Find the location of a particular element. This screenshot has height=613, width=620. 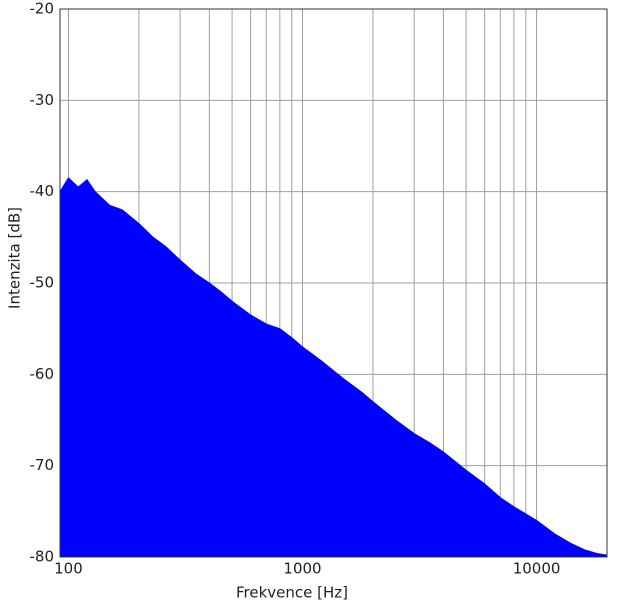

y-tick-label: -70 is located at coordinates (42, 465).